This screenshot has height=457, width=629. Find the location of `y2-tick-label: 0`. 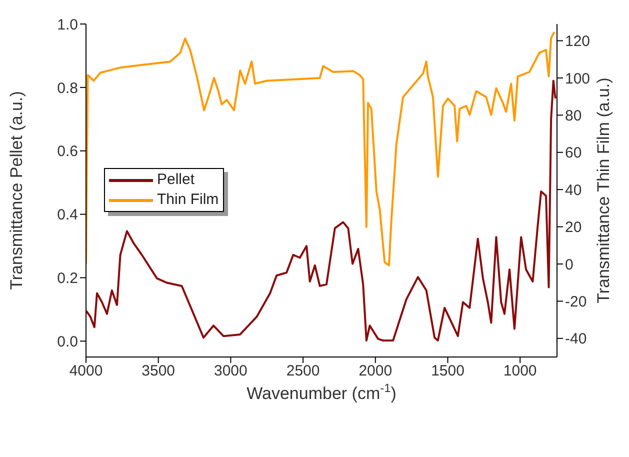

y2-tick-label: 0 is located at coordinates (569, 265).